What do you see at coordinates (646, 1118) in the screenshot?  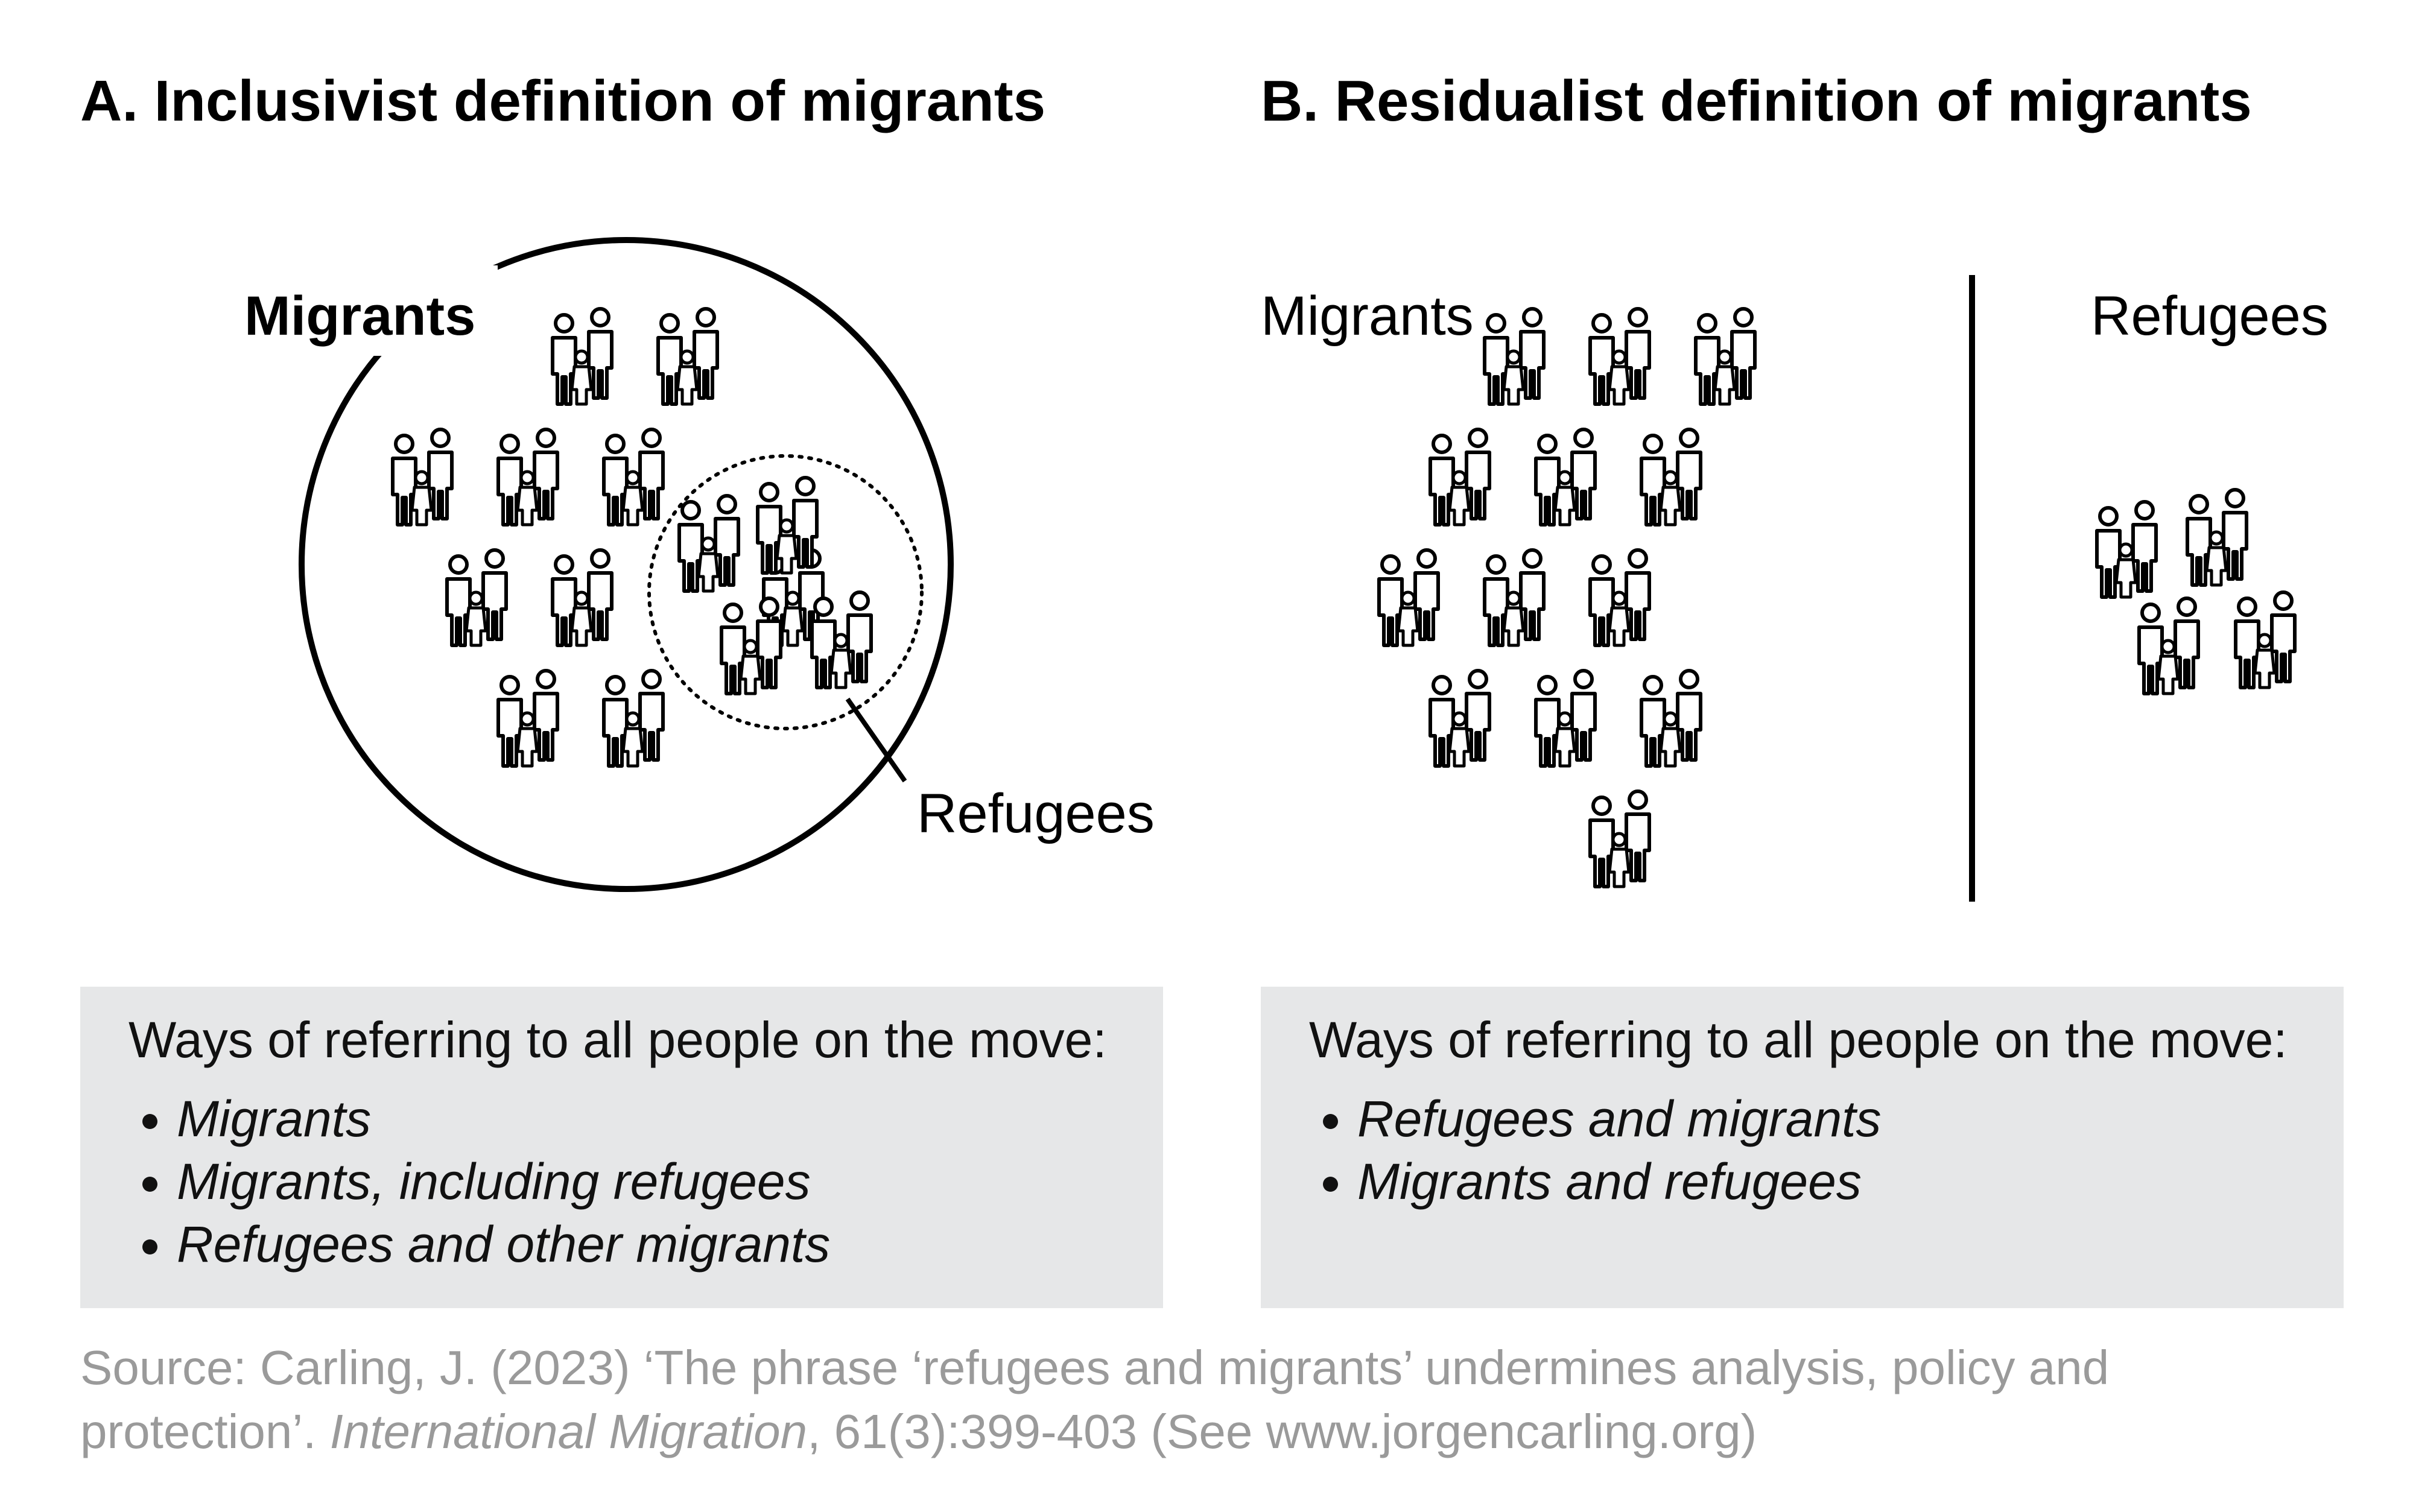 I see `list-item: Migrants` at bounding box center [646, 1118].